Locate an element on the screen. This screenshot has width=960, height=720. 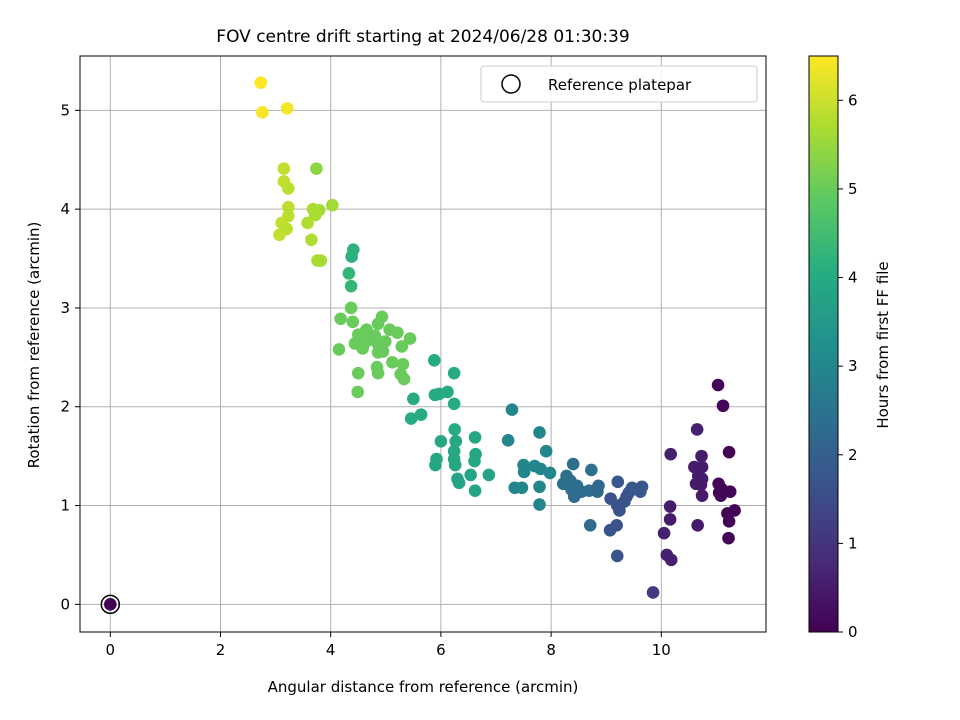
y-axis-label: Rotation from reference (arcmin) is located at coordinates (34, 345).